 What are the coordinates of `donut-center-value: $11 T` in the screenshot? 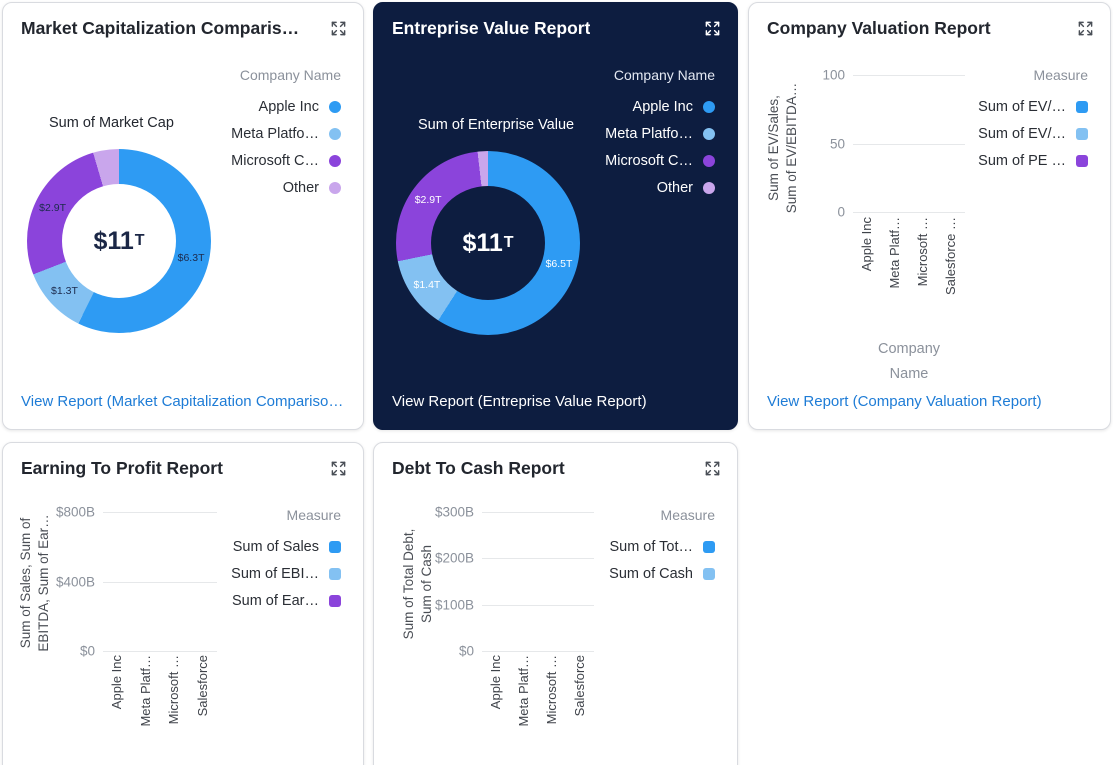 It's located at (488, 243).